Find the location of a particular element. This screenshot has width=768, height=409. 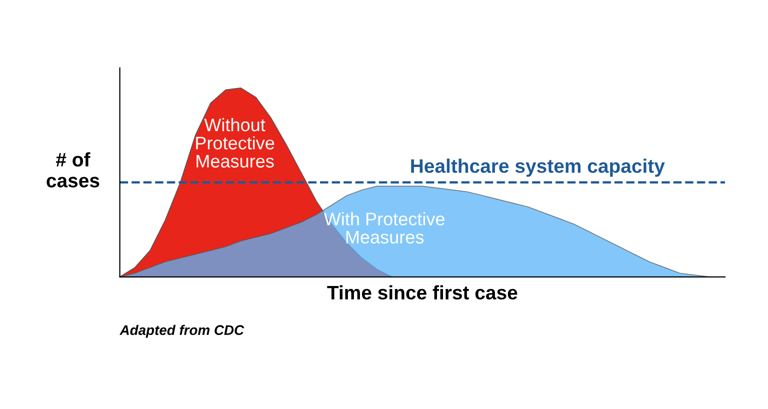

text: Adapted from CDC is located at coordinates (182, 331).